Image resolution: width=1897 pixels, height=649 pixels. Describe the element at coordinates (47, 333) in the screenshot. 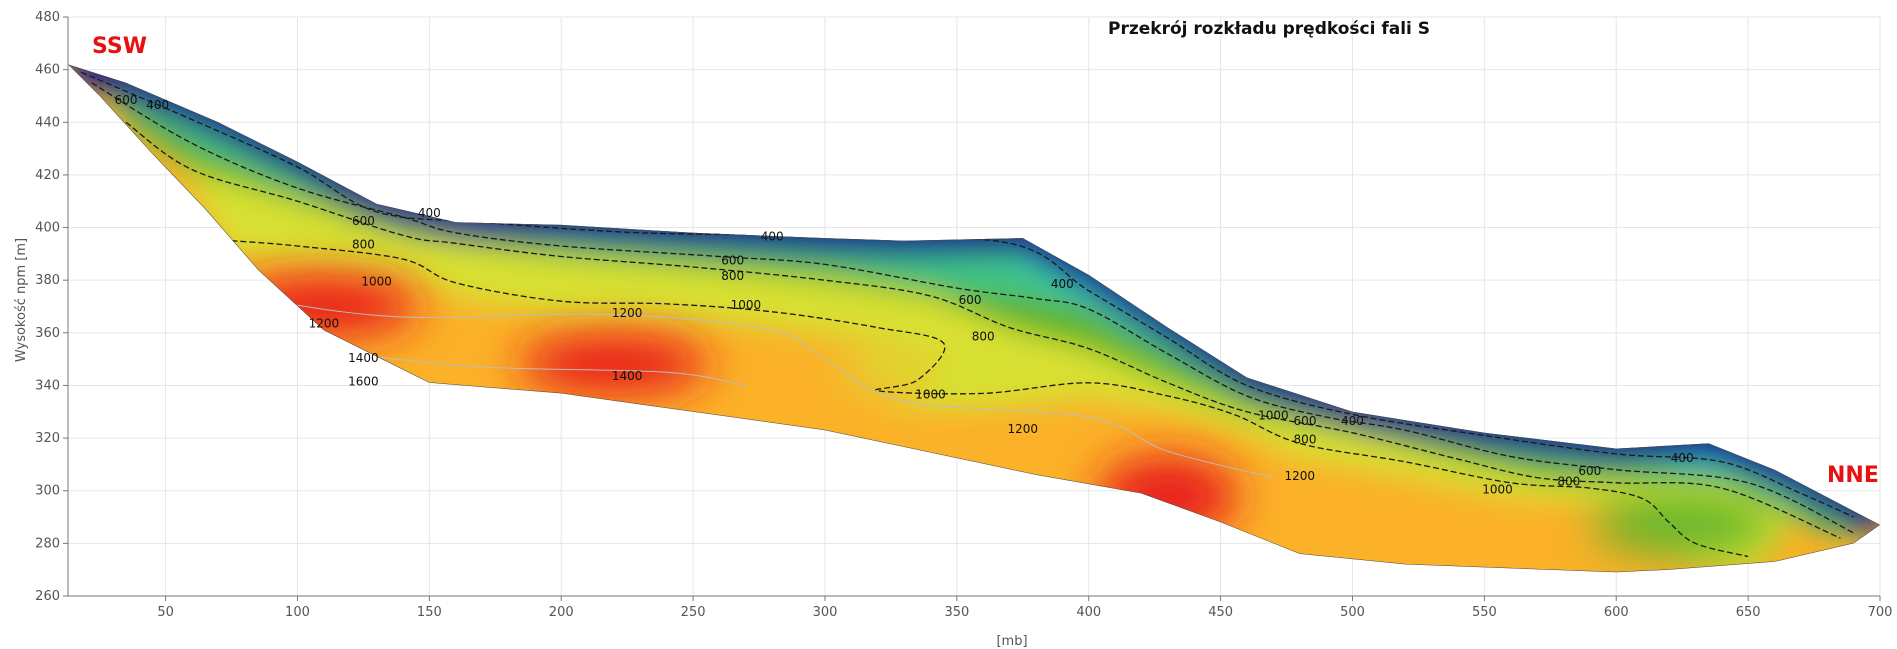

I see `y-tick-label: 360` at that location.